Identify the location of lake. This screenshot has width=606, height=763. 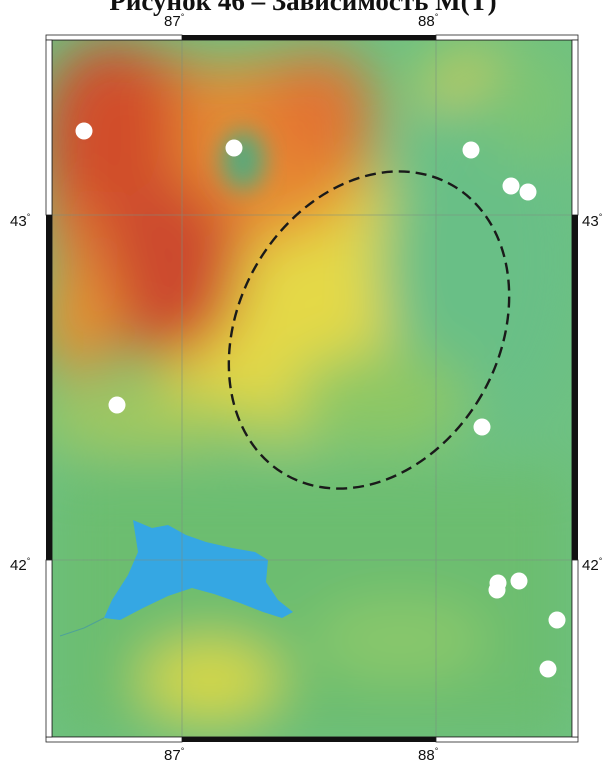
(198, 570).